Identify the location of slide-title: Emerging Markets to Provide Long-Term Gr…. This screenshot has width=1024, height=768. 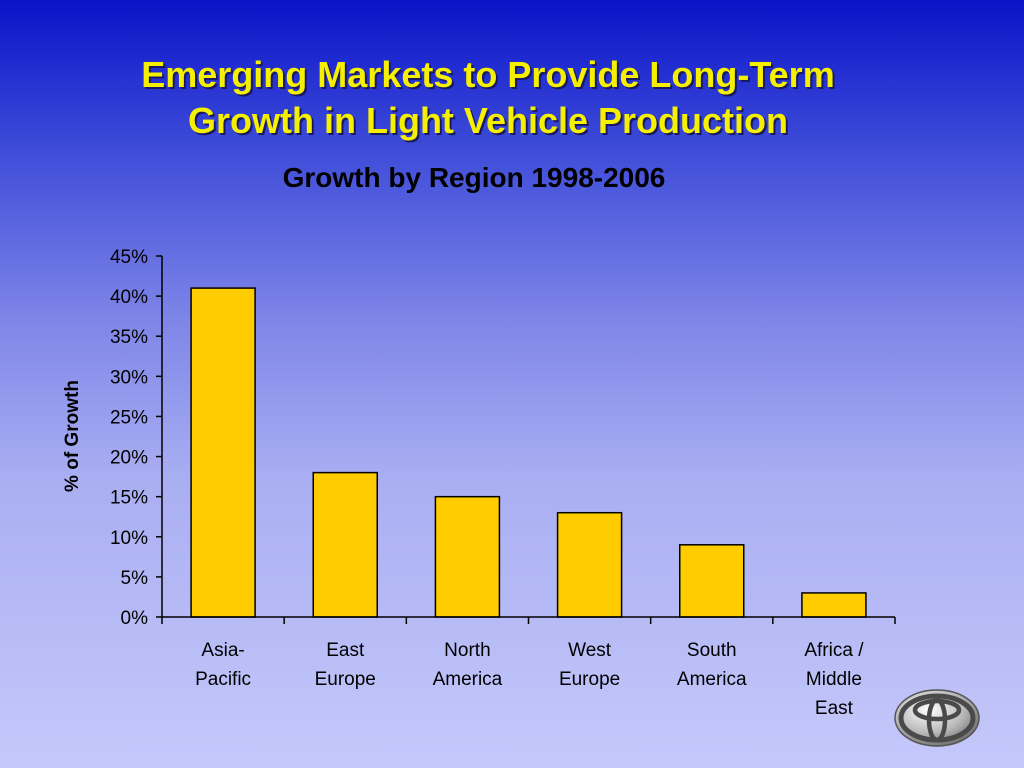
(488, 98).